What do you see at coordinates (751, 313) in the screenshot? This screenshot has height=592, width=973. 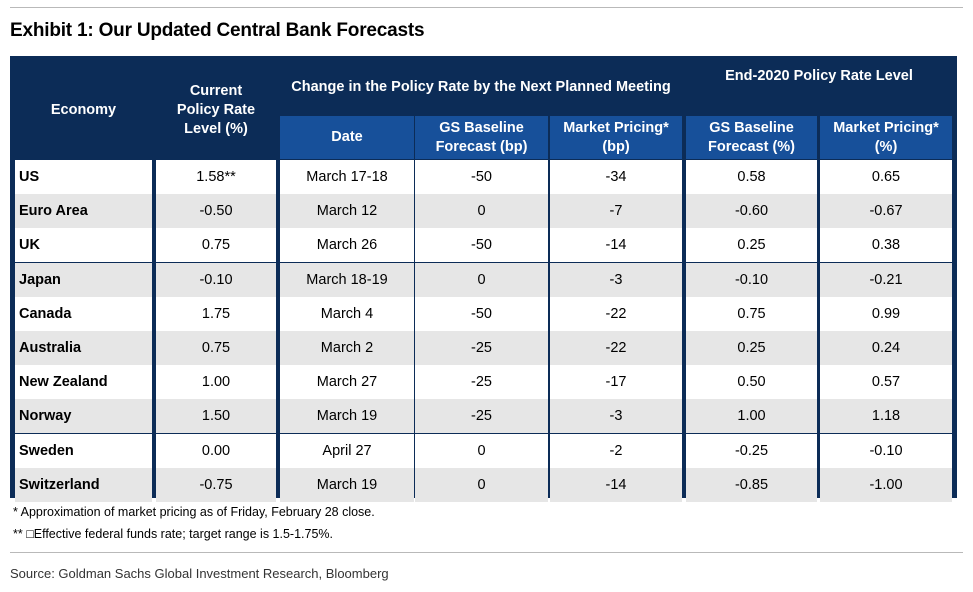 I see `cell-gs-level: 0.75` at bounding box center [751, 313].